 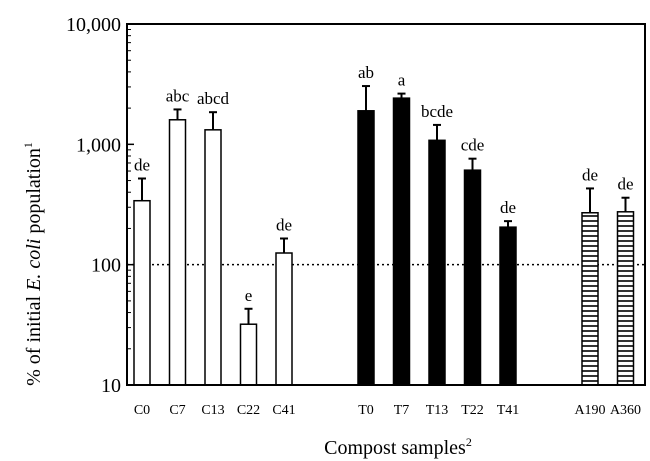 What do you see at coordinates (178, 95) in the screenshot?
I see `significance-label-c7: abc` at bounding box center [178, 95].